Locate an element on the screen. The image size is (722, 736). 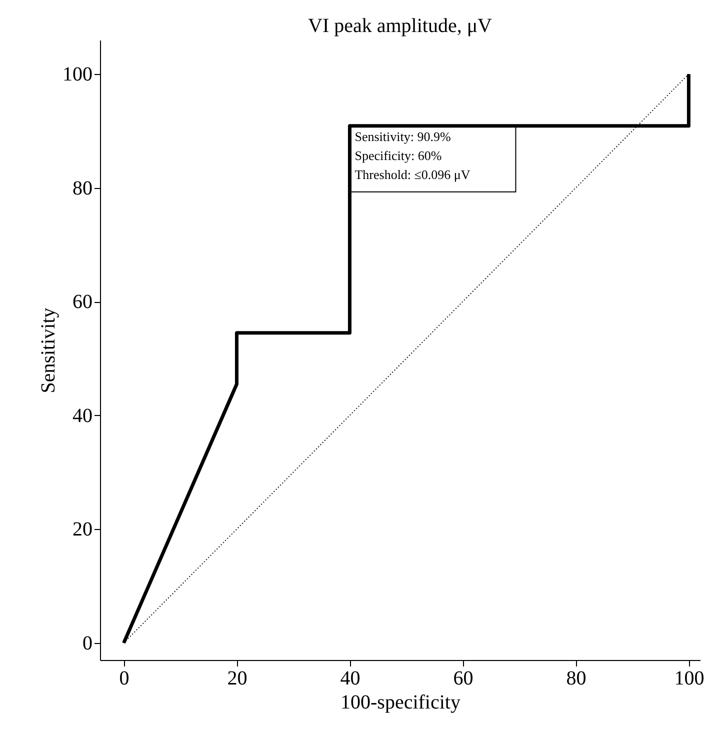
y-axis-title: Sensitivity is located at coordinates (49, 351).